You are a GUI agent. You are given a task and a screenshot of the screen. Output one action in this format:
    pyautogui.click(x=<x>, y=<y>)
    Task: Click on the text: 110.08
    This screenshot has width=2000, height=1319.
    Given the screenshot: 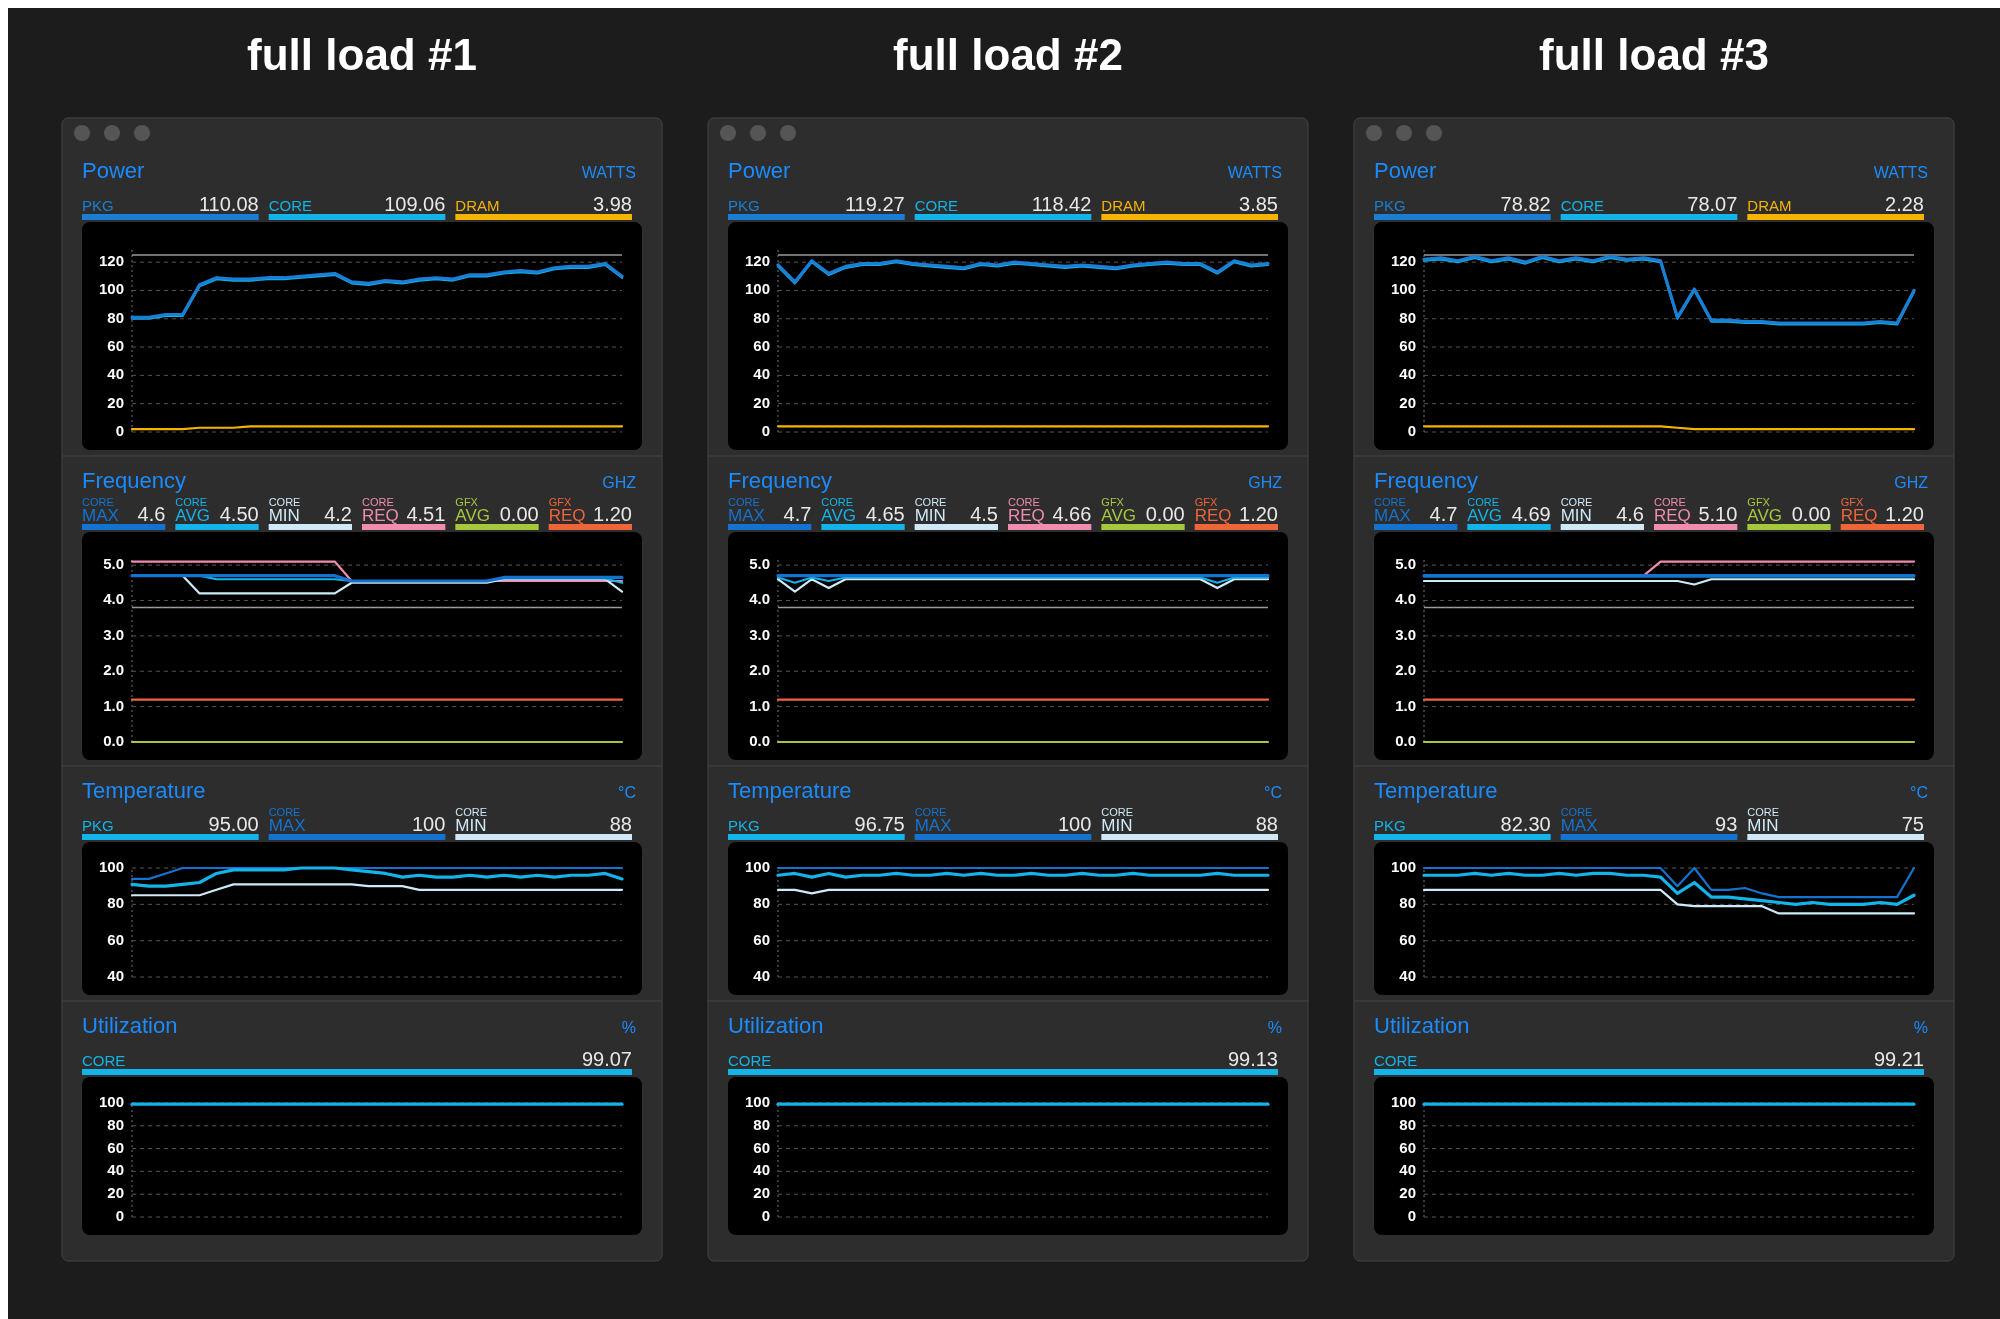 What is the action you would take?
    pyautogui.click(x=228, y=204)
    